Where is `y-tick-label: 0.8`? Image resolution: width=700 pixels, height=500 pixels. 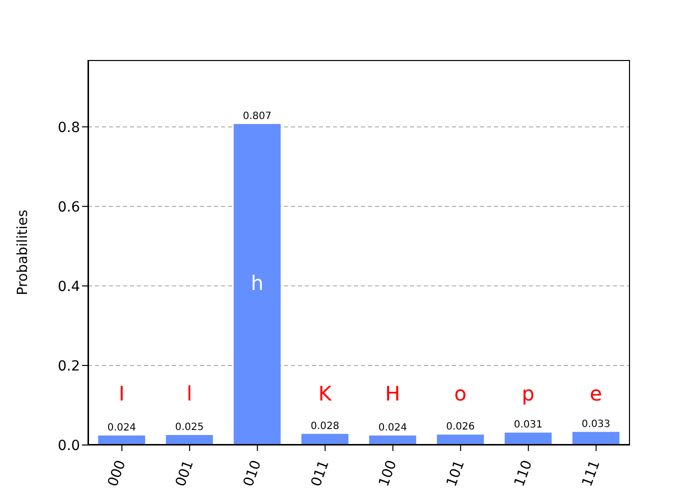
y-tick-label: 0.8 is located at coordinates (69, 128).